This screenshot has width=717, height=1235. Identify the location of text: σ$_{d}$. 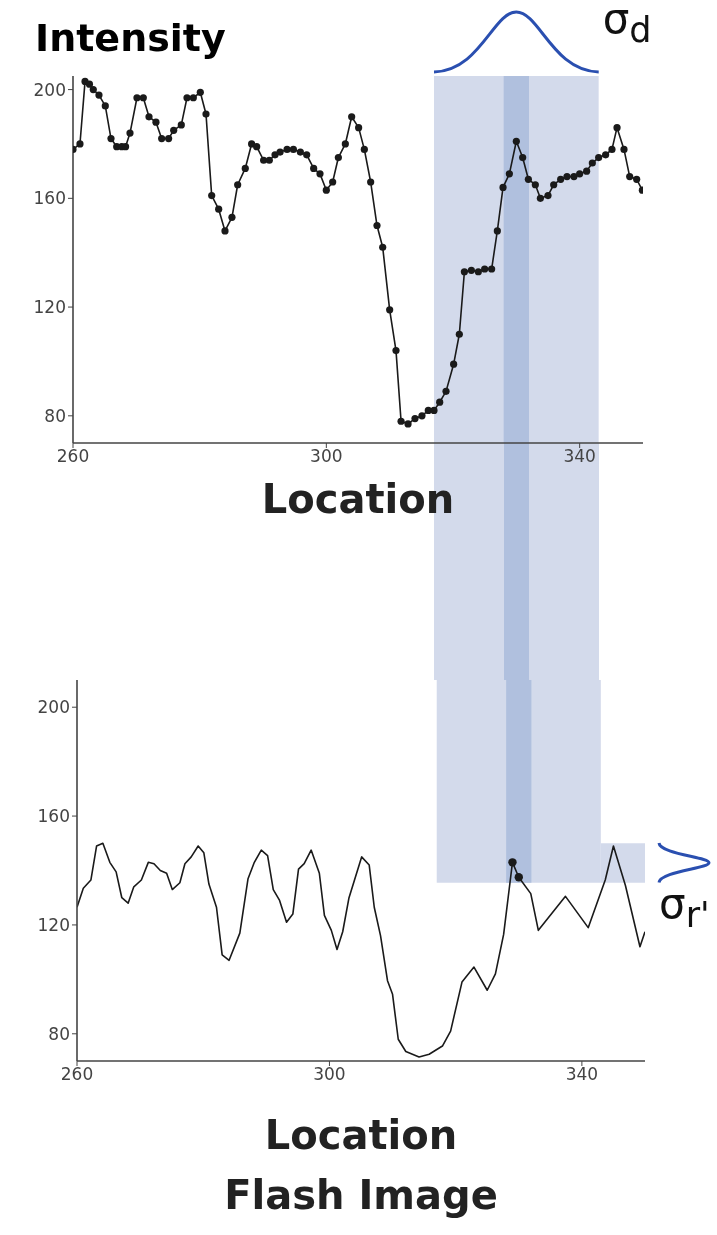
(627, 25).